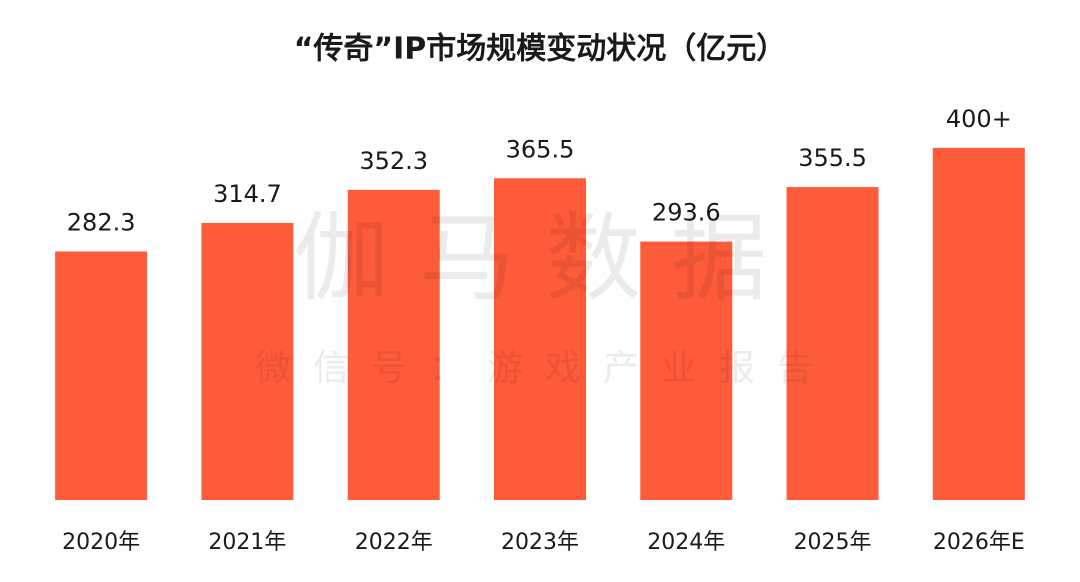 The height and width of the screenshot is (582, 1080). I want to click on value-label: 365.5, so click(540, 149).